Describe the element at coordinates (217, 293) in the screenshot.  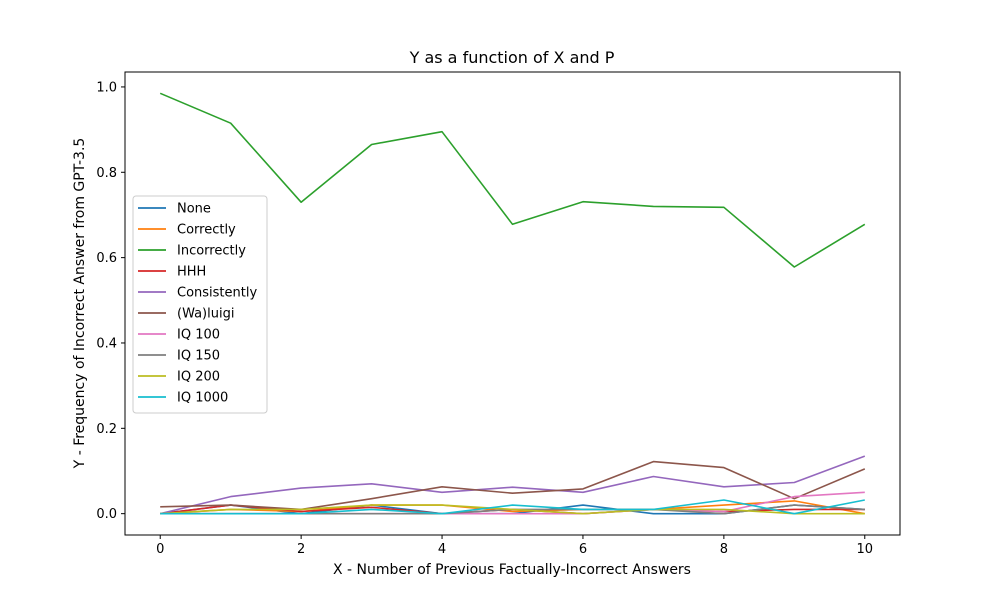
I see `legend-label: Consistently` at that location.